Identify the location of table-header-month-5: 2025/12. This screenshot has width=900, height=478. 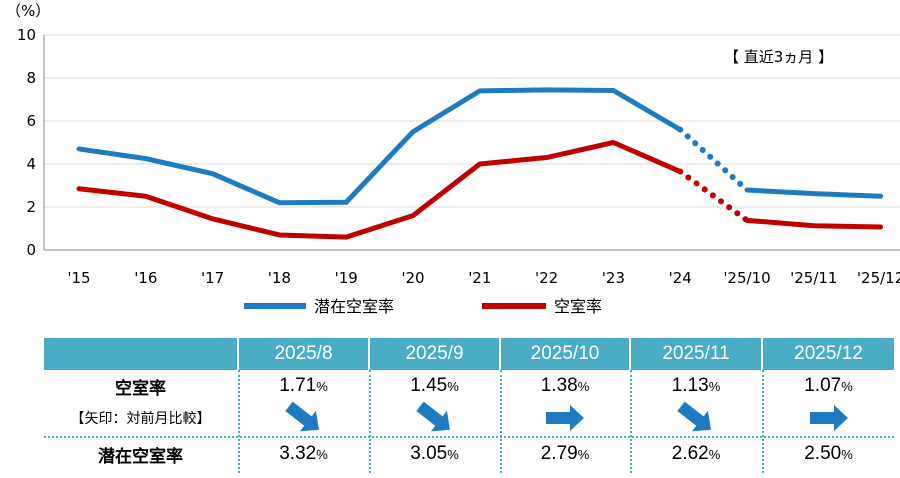
(828, 354).